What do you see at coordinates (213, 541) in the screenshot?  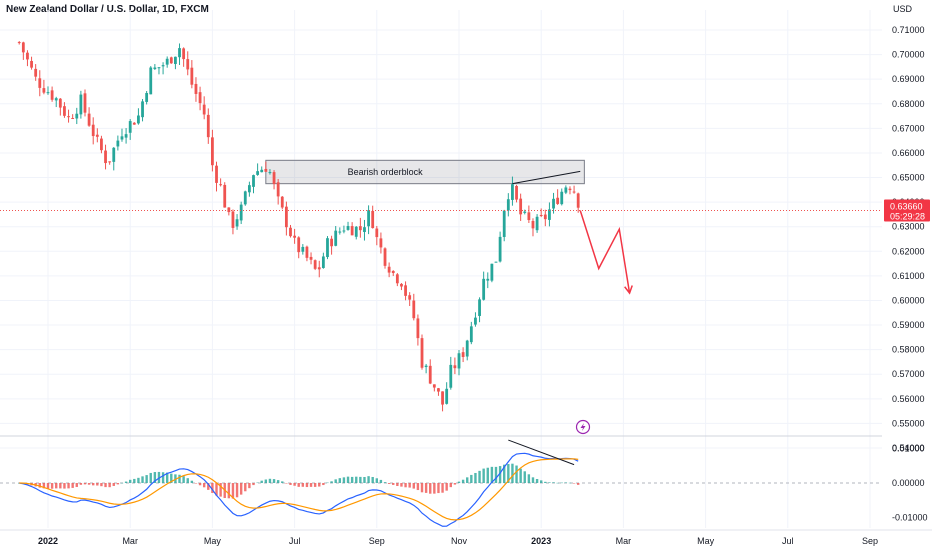 I see `time-tick-label: May` at bounding box center [213, 541].